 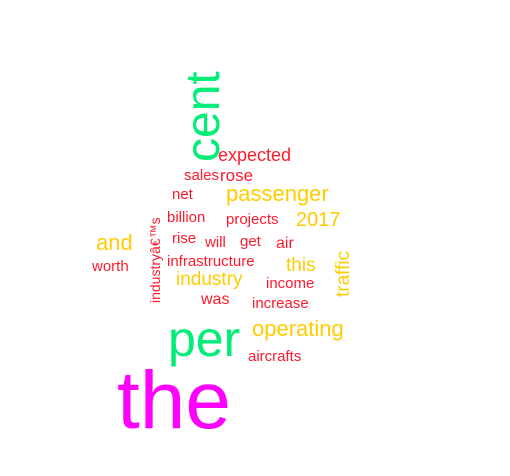 What do you see at coordinates (275, 356) in the screenshot?
I see `word-26: aircrafts` at bounding box center [275, 356].